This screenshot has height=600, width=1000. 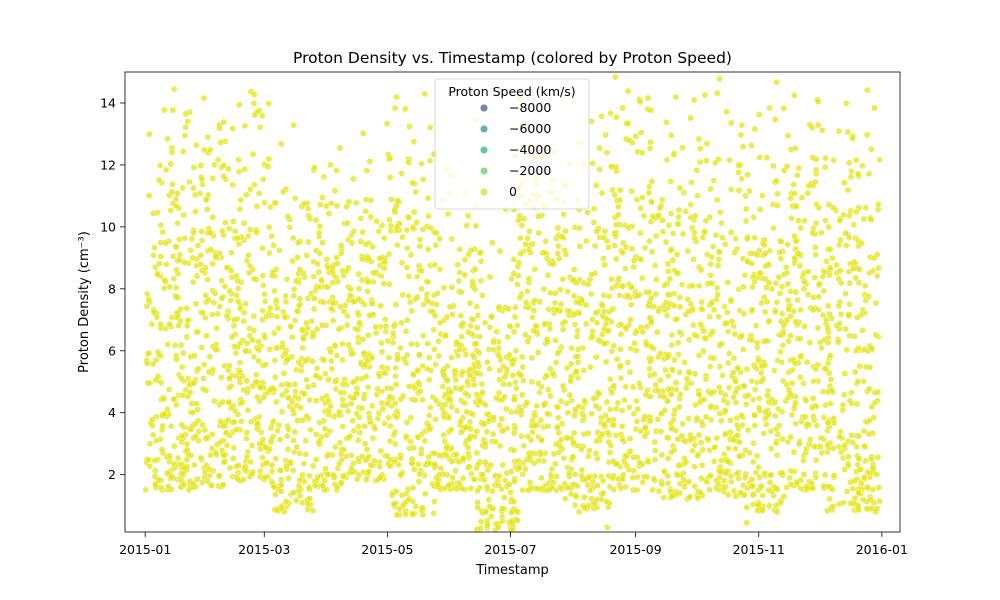 I want to click on x-tick-label: 2015-07, so click(x=510, y=549).